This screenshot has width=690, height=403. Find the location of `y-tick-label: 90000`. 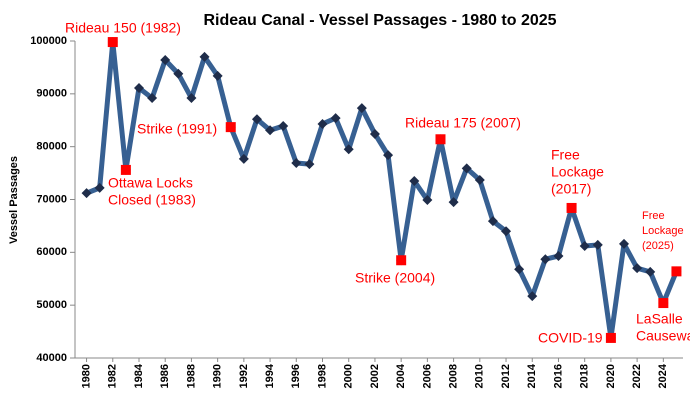

y-tick-label: 90000 is located at coordinates (51, 94).